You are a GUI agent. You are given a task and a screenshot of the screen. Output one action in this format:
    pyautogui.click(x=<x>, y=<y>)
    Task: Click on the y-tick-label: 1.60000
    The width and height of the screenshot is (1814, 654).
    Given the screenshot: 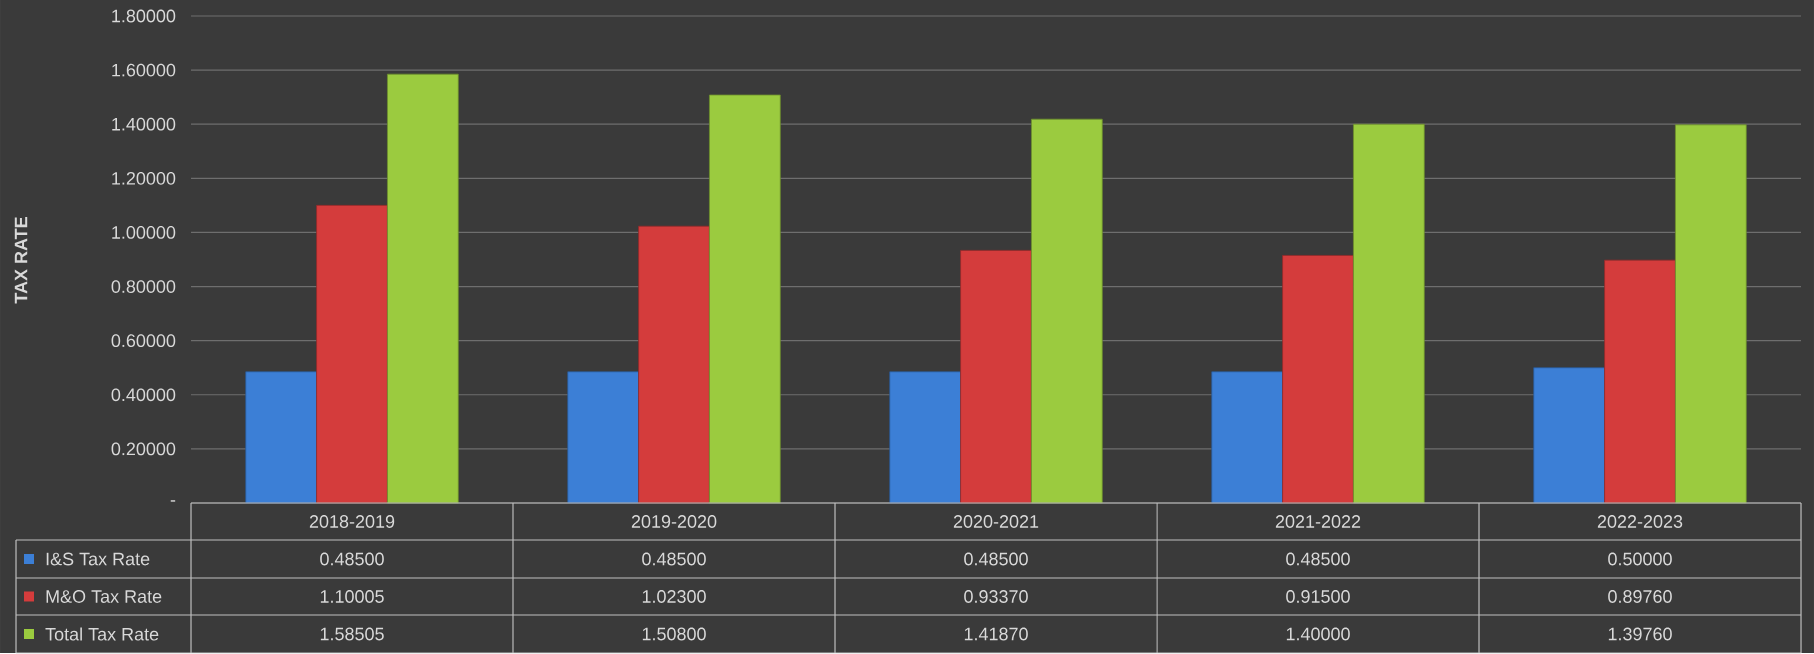 What is the action you would take?
    pyautogui.click(x=144, y=70)
    